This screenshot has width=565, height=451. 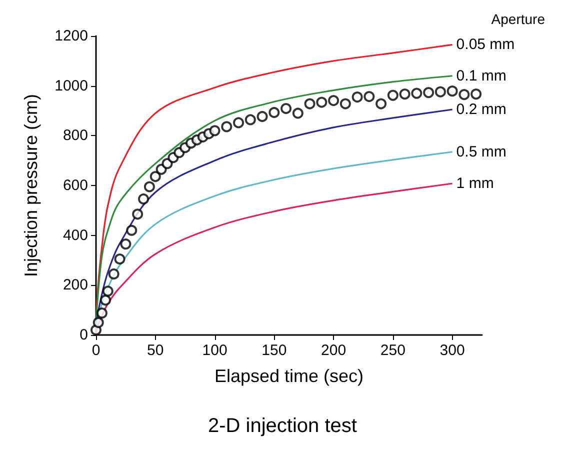 I want to click on y-tick-label: 800, so click(x=75, y=135).